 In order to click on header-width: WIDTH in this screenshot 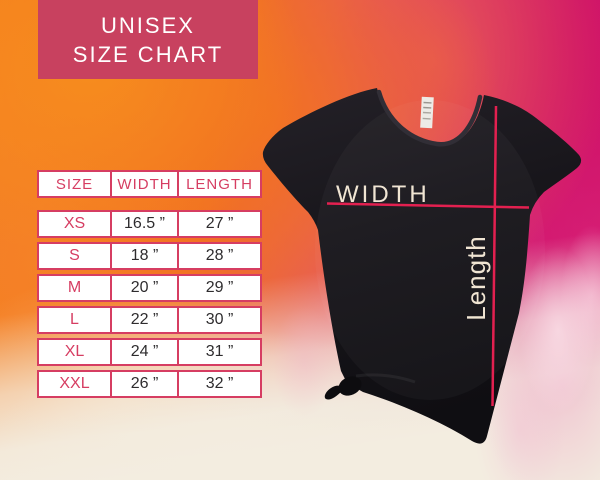, I will do `click(144, 184)`.